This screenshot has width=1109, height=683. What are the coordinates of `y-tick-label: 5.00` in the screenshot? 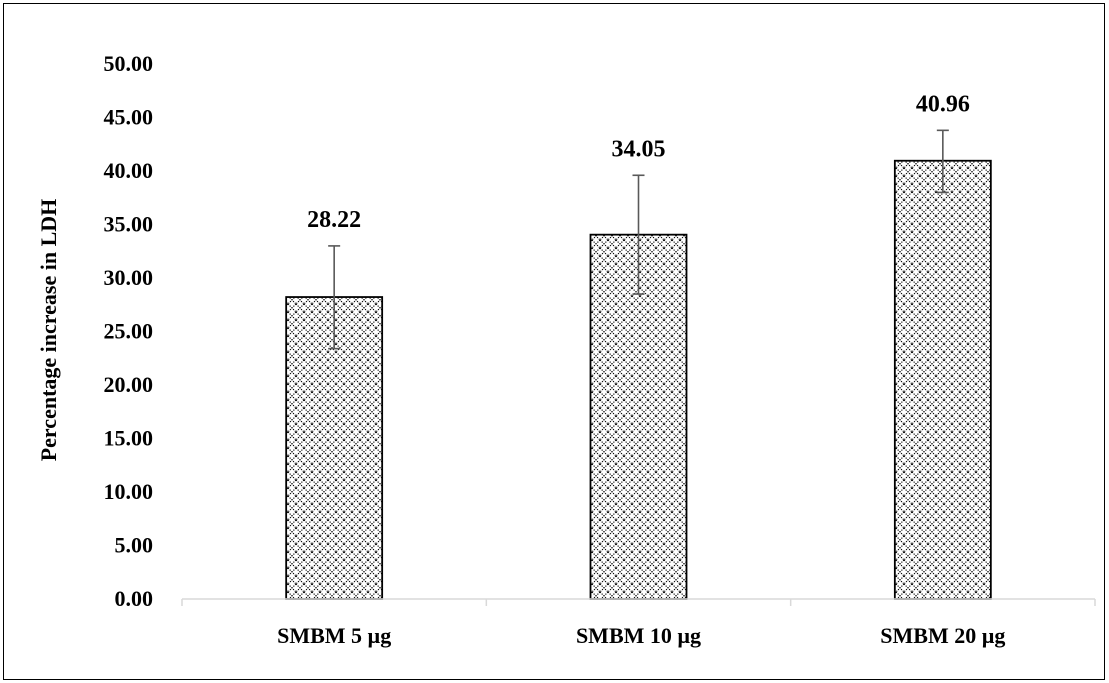 It's located at (134, 545).